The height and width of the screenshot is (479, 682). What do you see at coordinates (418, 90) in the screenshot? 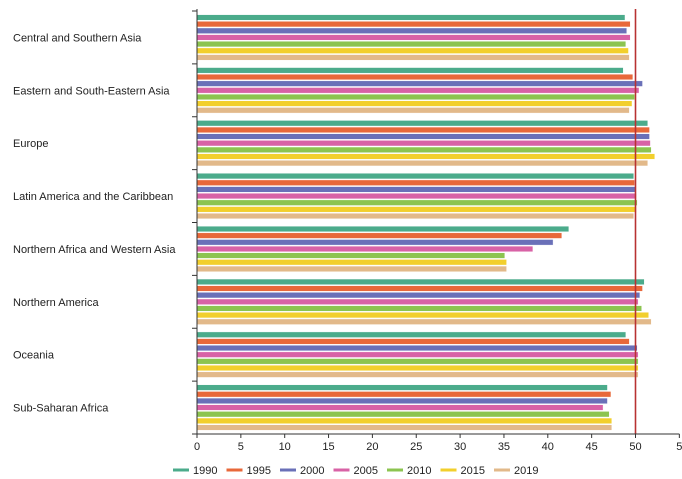
I see `bar-2-2005` at bounding box center [418, 90].